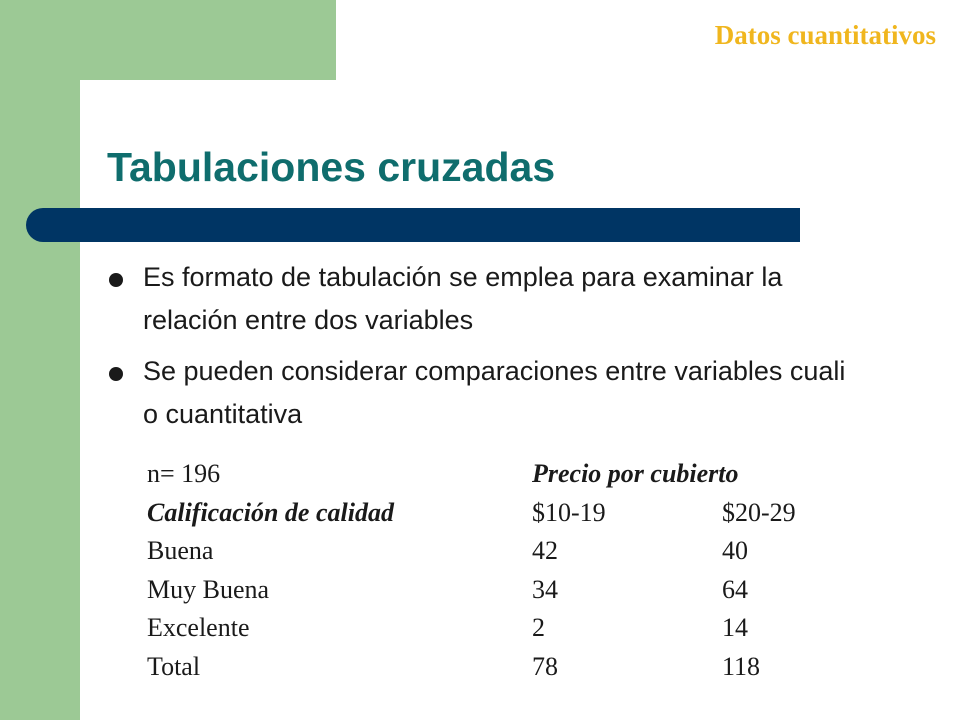 This screenshot has width=960, height=720. What do you see at coordinates (208, 589) in the screenshot?
I see `row-label: Muy Buena` at bounding box center [208, 589].